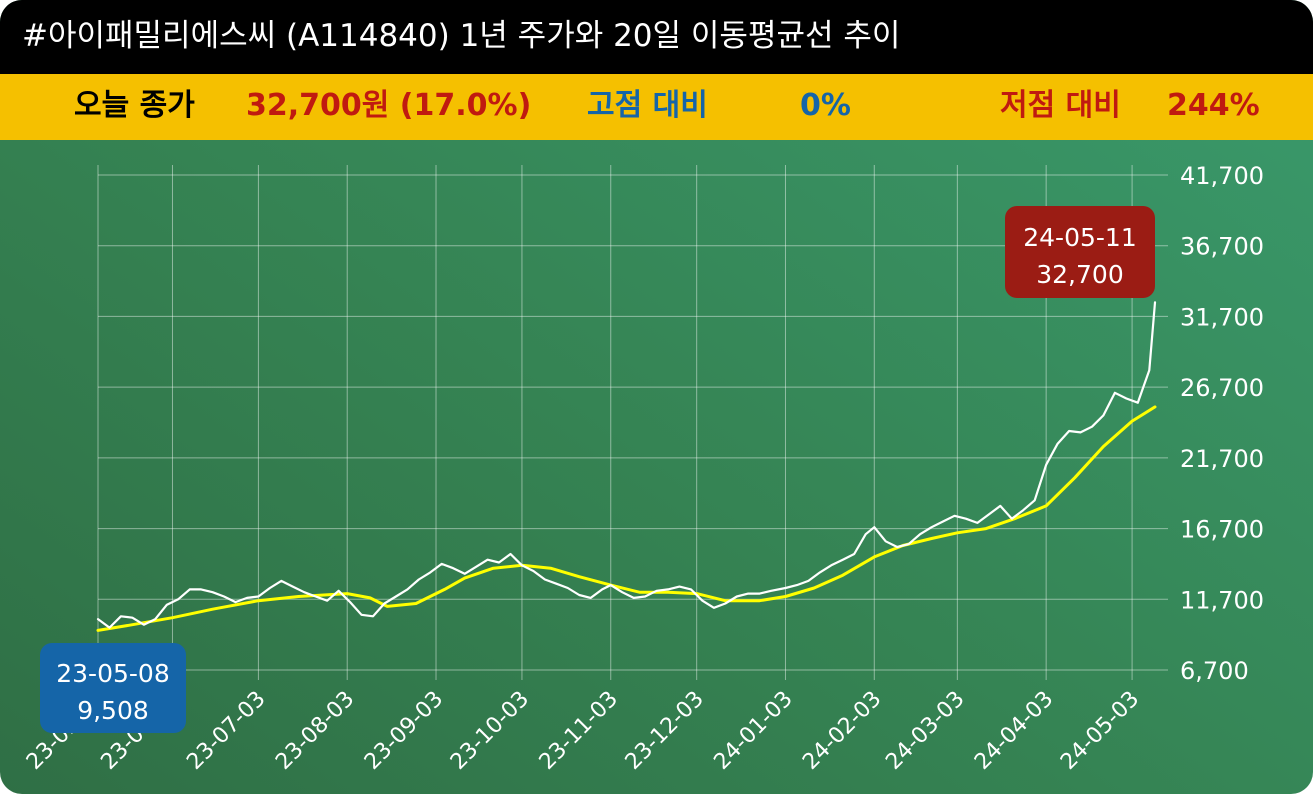  What do you see at coordinates (389, 105) in the screenshot?
I see `close-value: 32,700원 (17.0%)` at bounding box center [389, 105].